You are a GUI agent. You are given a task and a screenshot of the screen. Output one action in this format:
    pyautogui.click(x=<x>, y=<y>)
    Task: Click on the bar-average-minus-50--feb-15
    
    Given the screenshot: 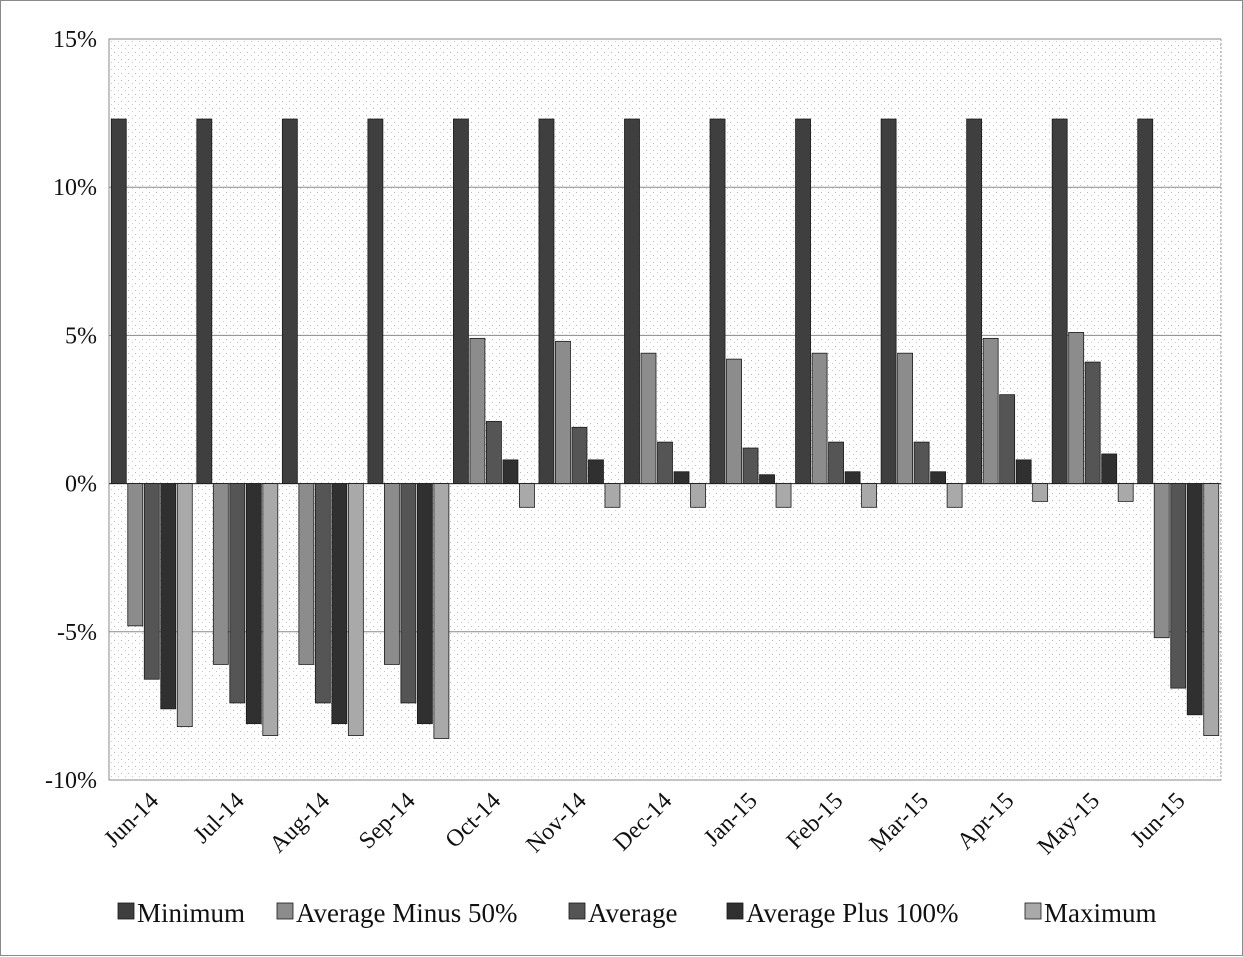 What is the action you would take?
    pyautogui.click(x=819, y=418)
    